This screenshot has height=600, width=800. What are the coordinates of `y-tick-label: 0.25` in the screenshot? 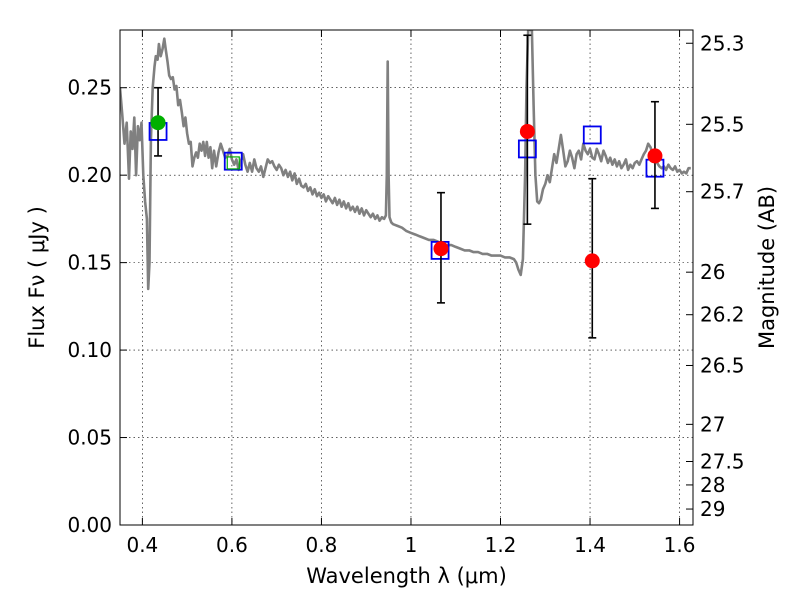 It's located at (89, 88).